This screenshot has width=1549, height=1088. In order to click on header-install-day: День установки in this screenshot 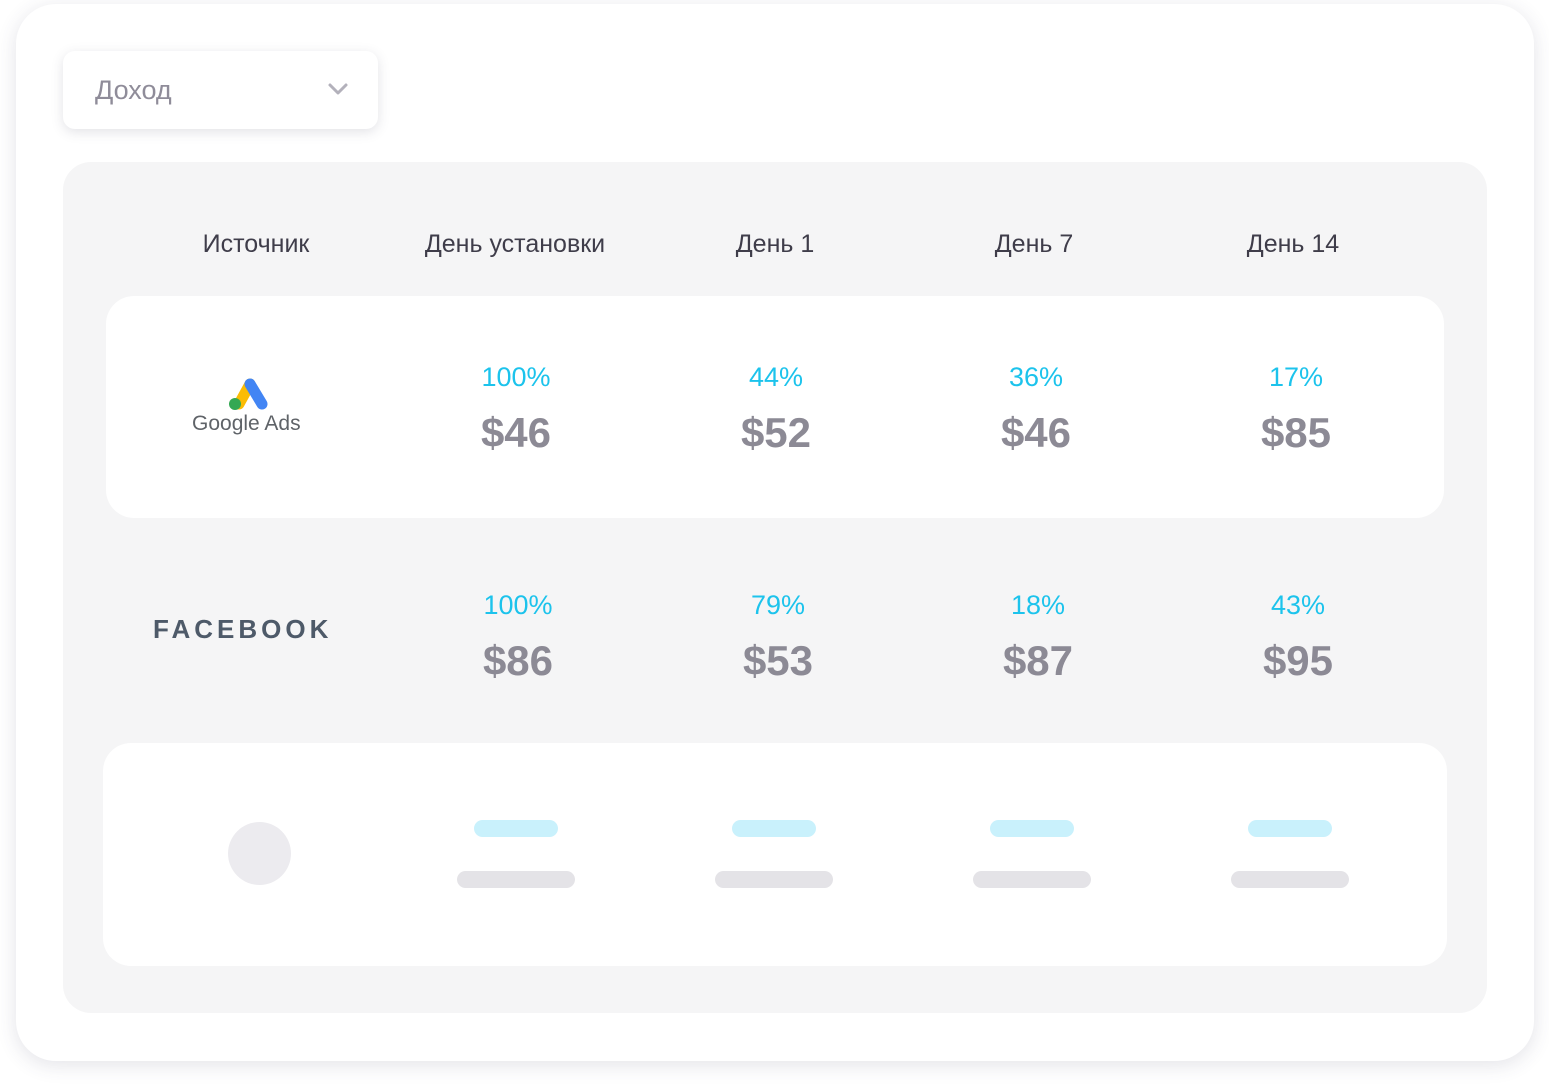, I will do `click(515, 244)`.